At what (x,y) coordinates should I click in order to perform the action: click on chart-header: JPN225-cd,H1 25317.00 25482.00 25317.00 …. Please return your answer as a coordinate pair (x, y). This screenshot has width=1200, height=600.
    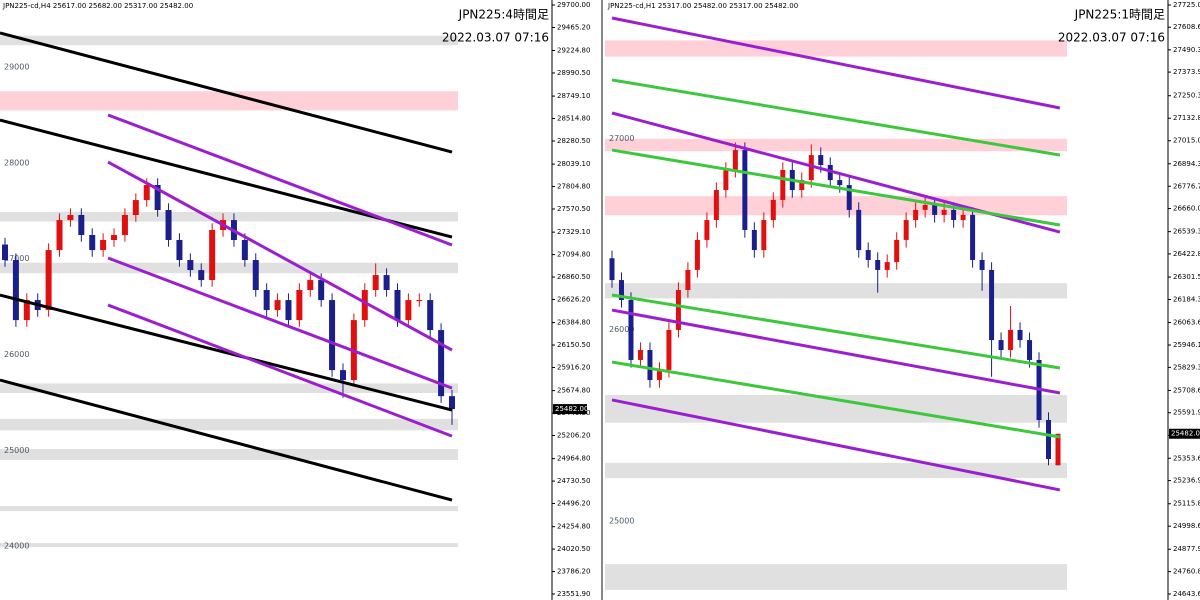
    Looking at the image, I should click on (702, 6).